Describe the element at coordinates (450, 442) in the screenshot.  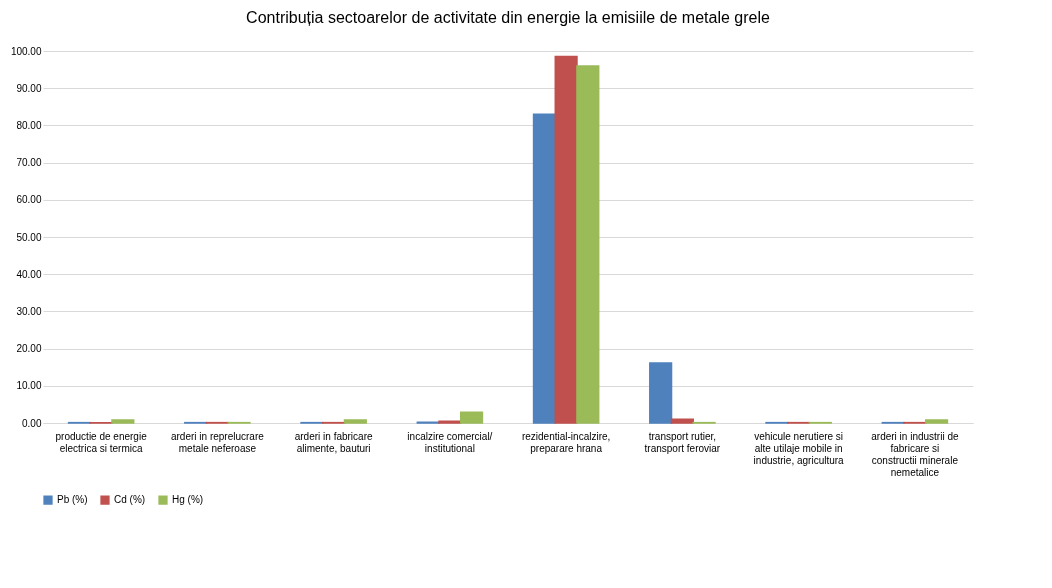
I see `x-tick-label: incalzire comercial/ institutional` at that location.